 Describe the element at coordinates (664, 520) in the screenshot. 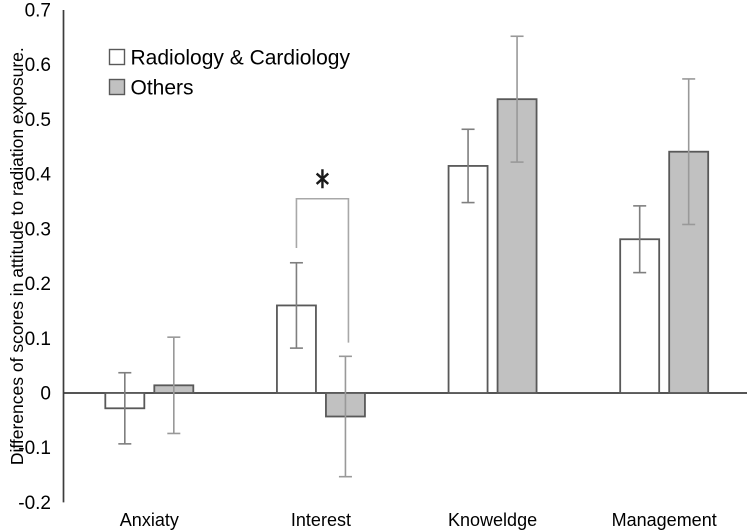

I see `x-category-label-management: Management` at that location.